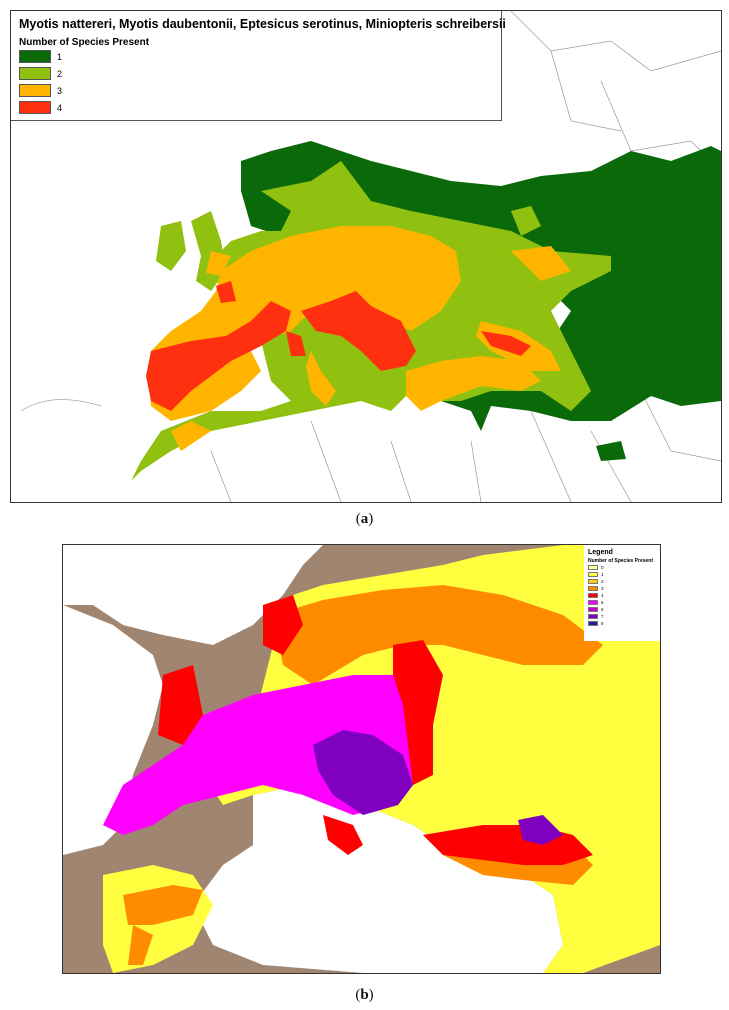  Describe the element at coordinates (624, 567) in the screenshot. I see `legend-b-item: 0` at that location.